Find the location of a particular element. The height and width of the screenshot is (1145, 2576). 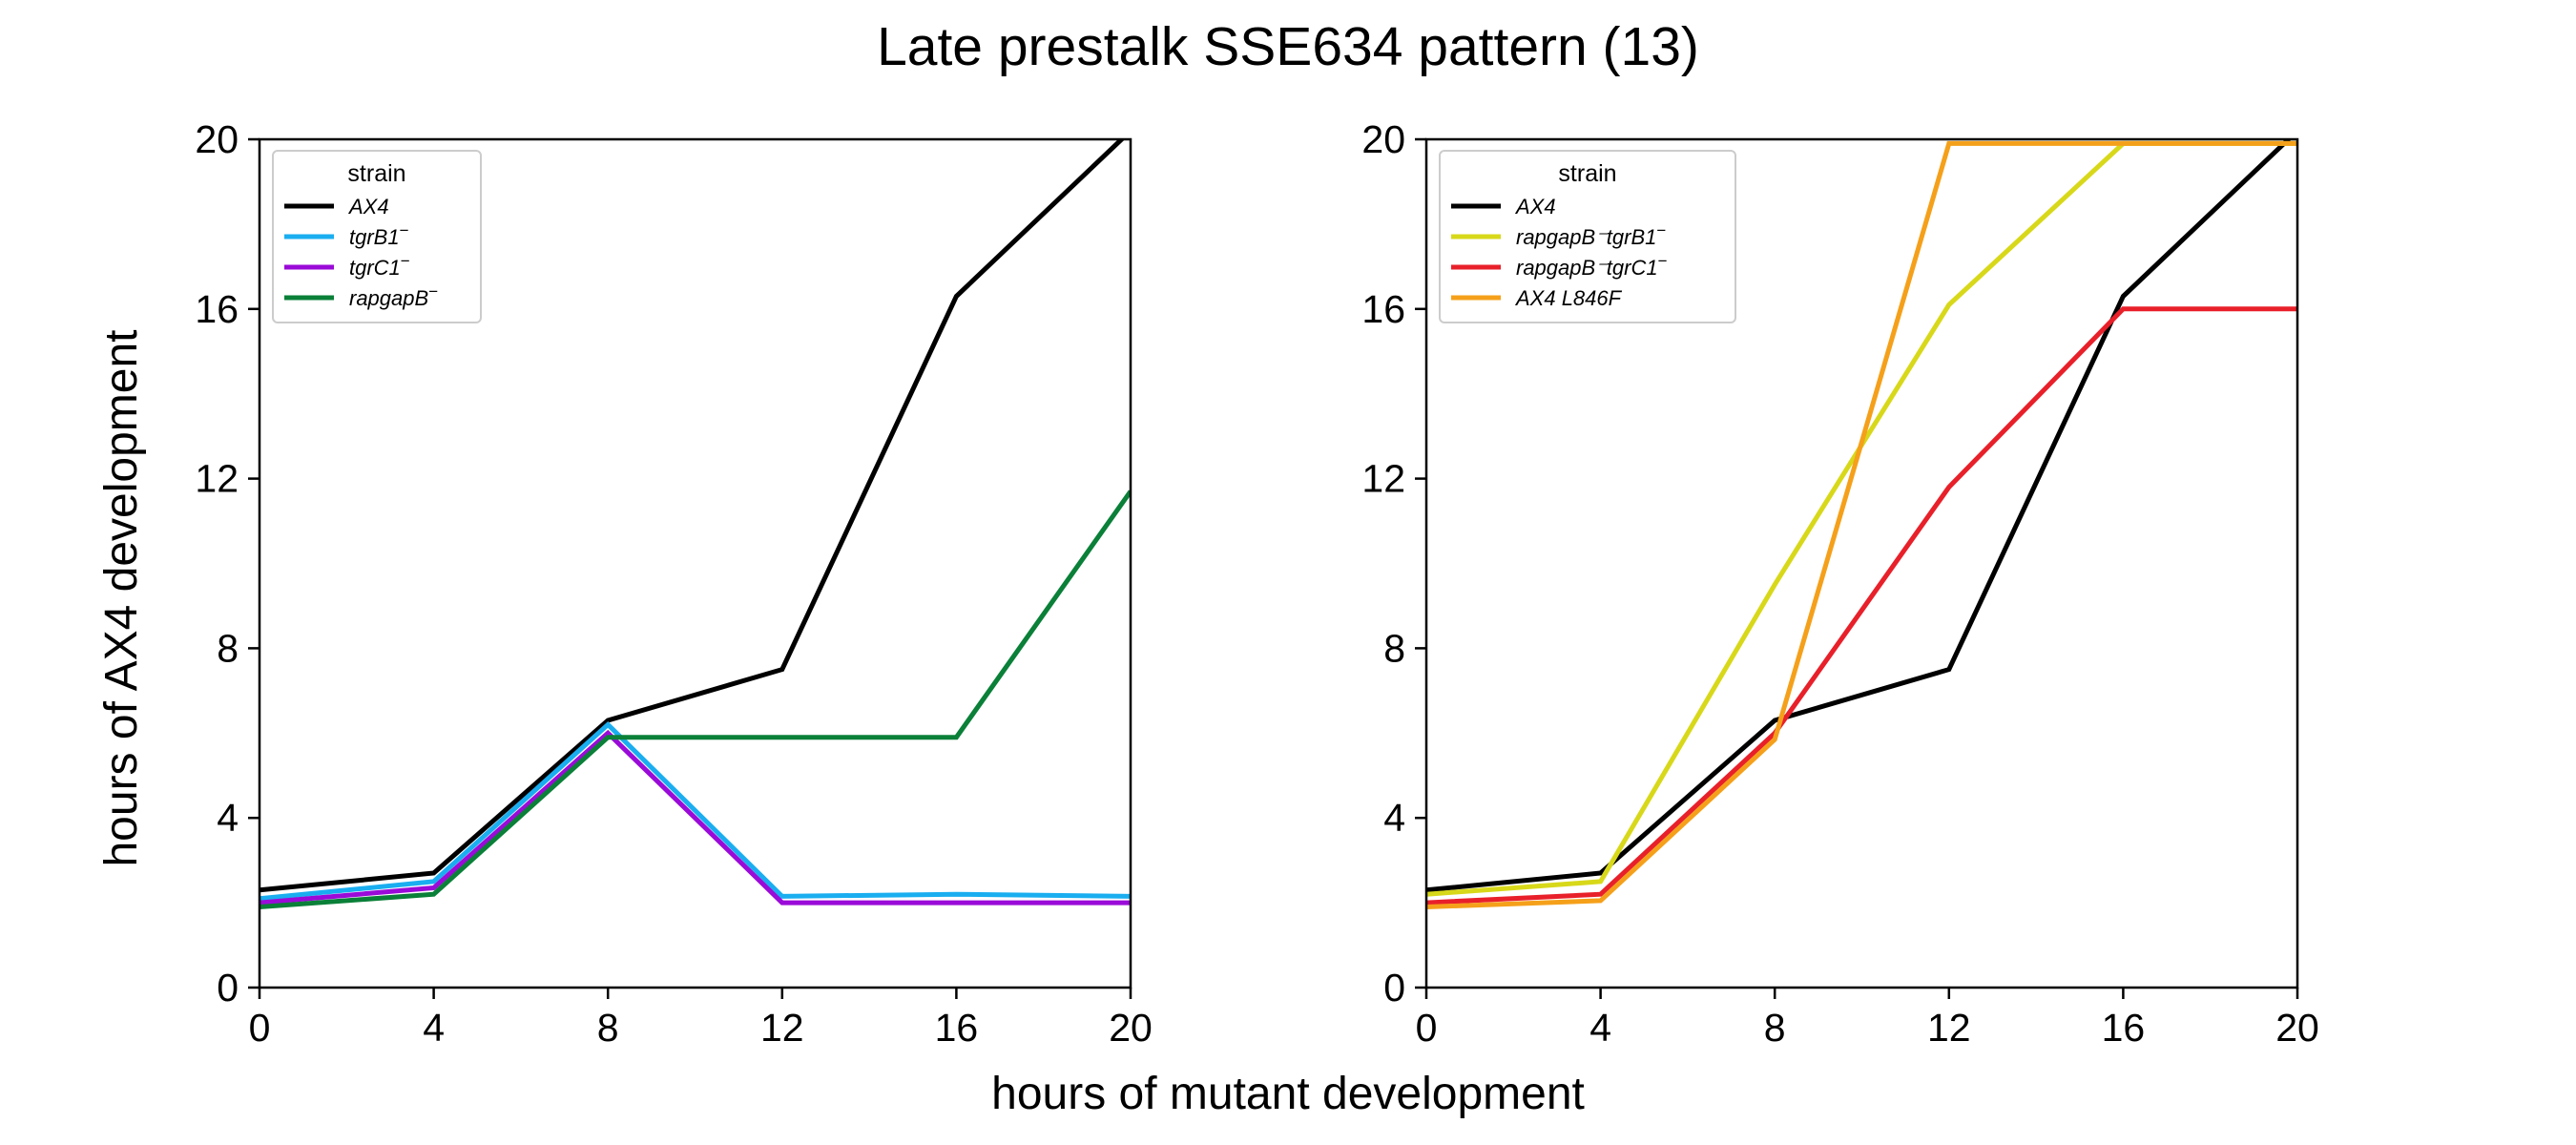

left-y-tick-label: 12 is located at coordinates (217, 479).